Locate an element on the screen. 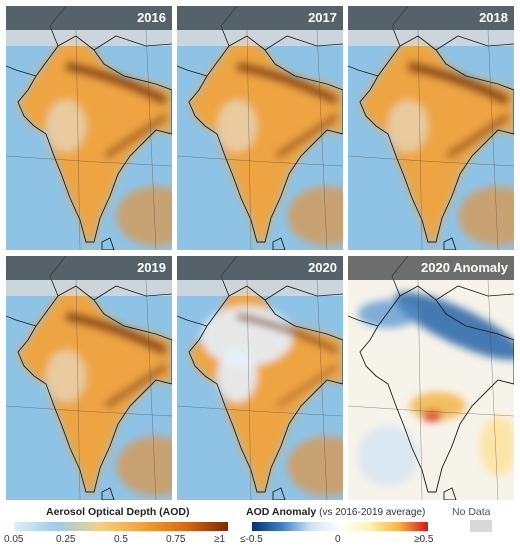 This screenshot has width=520, height=550. anomaly-color-bar is located at coordinates (340, 526).